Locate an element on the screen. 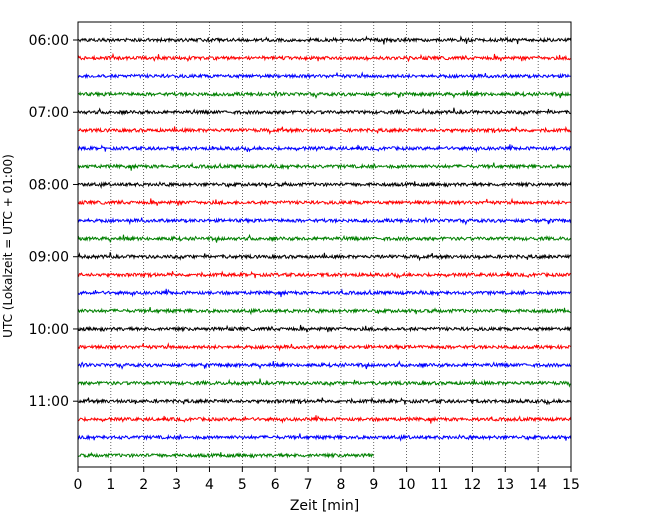 This screenshot has width=650, height=520. x-tick-label: 12 is located at coordinates (472, 485).